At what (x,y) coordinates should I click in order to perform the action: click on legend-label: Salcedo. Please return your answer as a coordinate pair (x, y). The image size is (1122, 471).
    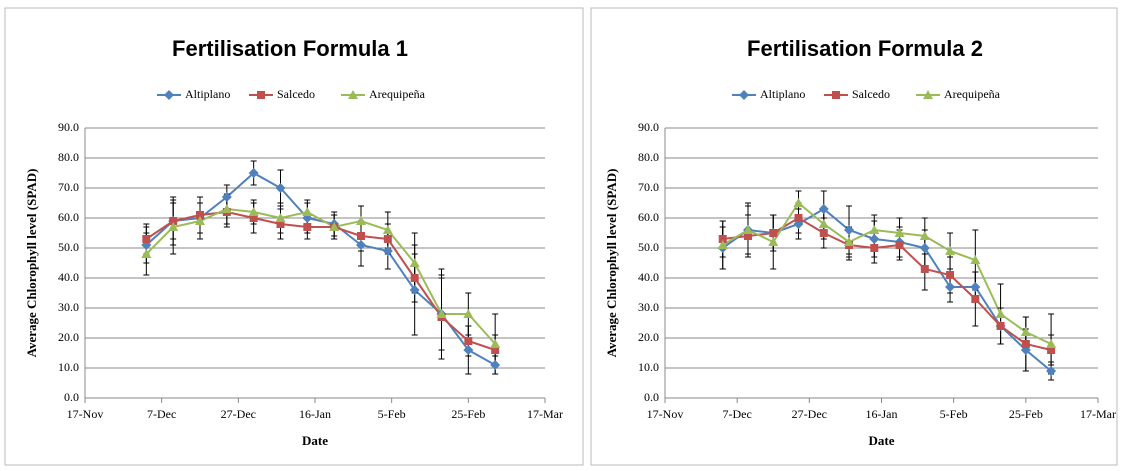
    Looking at the image, I should click on (871, 94).